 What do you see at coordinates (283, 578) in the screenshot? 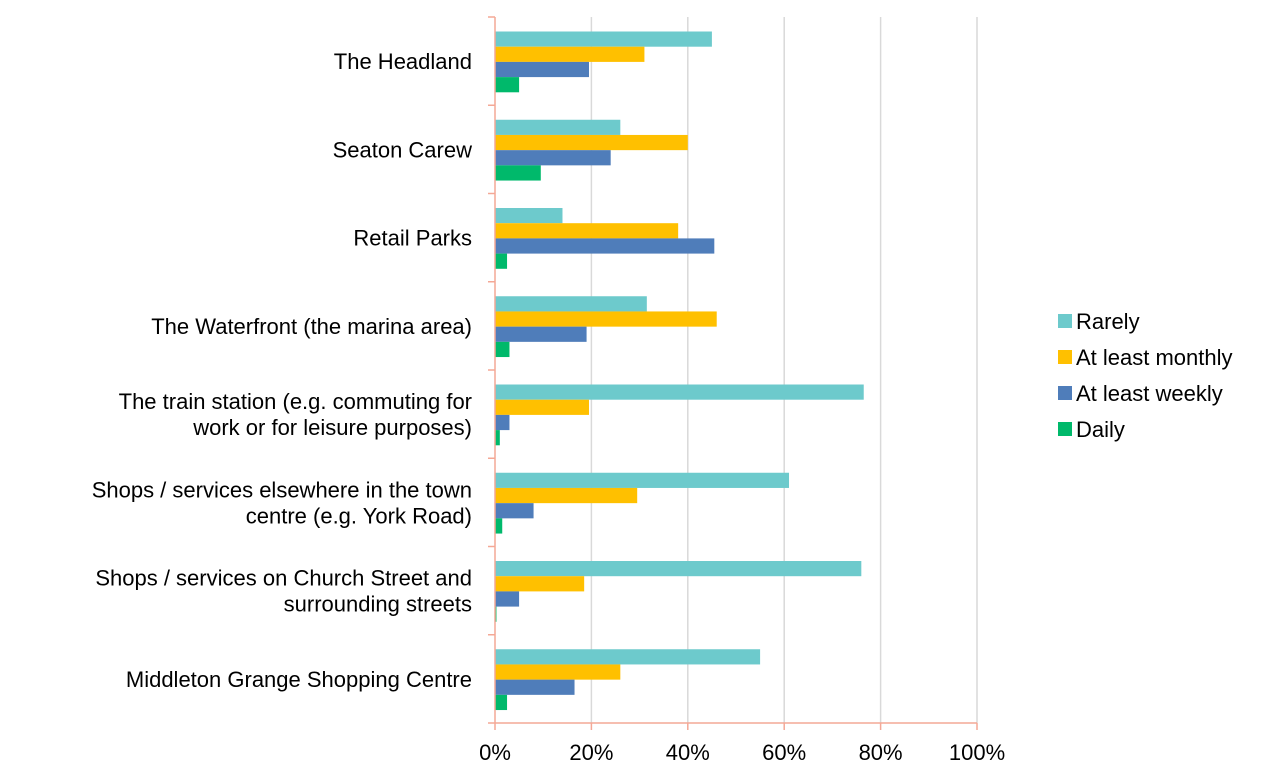
I see `category-label-line: Shops / services on Church Street and` at bounding box center [283, 578].